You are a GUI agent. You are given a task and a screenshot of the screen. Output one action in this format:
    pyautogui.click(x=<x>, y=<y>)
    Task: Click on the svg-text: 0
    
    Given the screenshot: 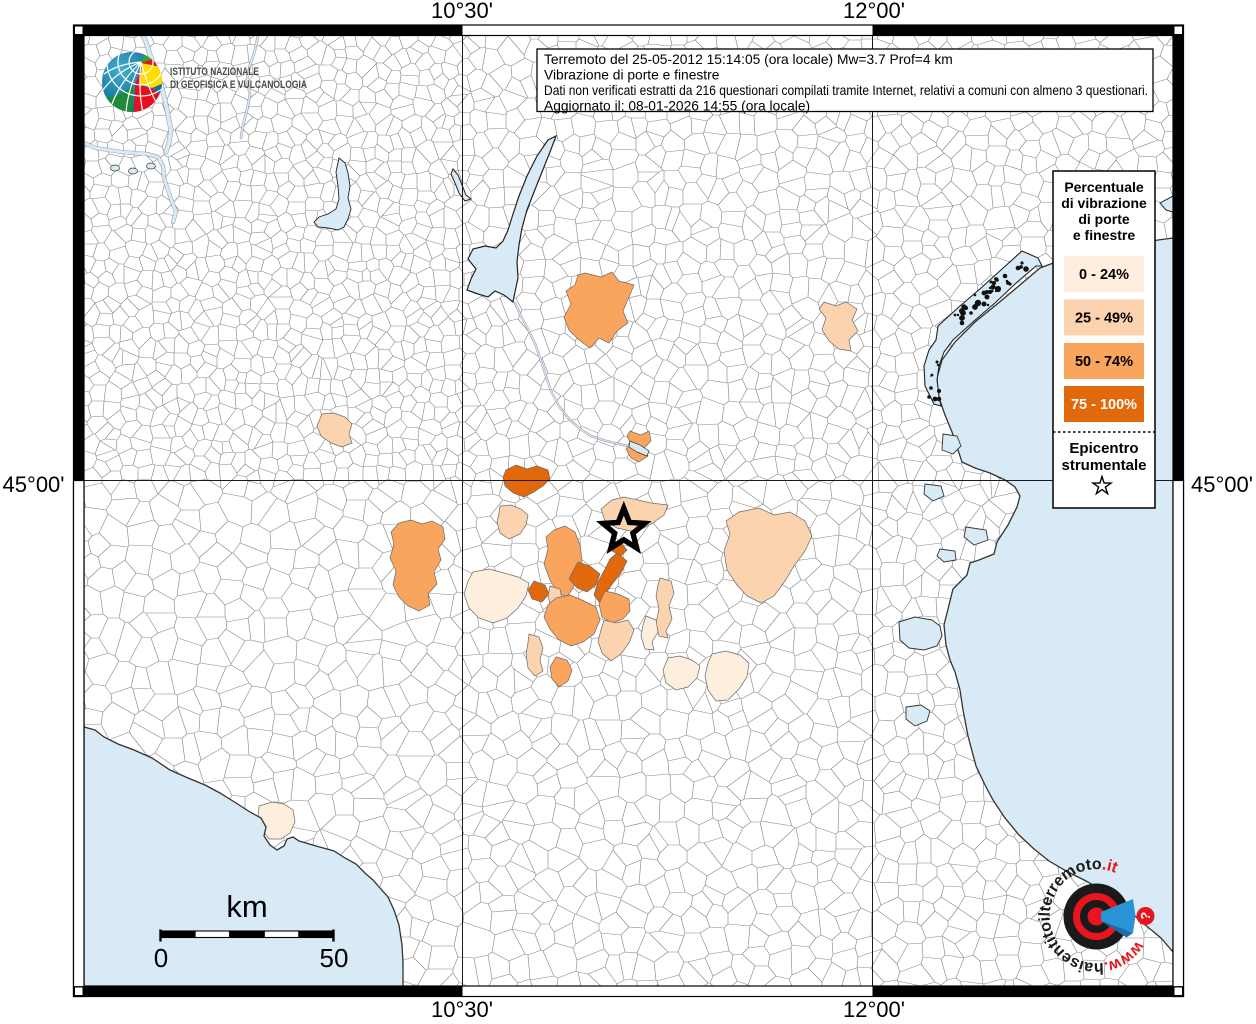 What is the action you would take?
    pyautogui.click(x=161, y=958)
    